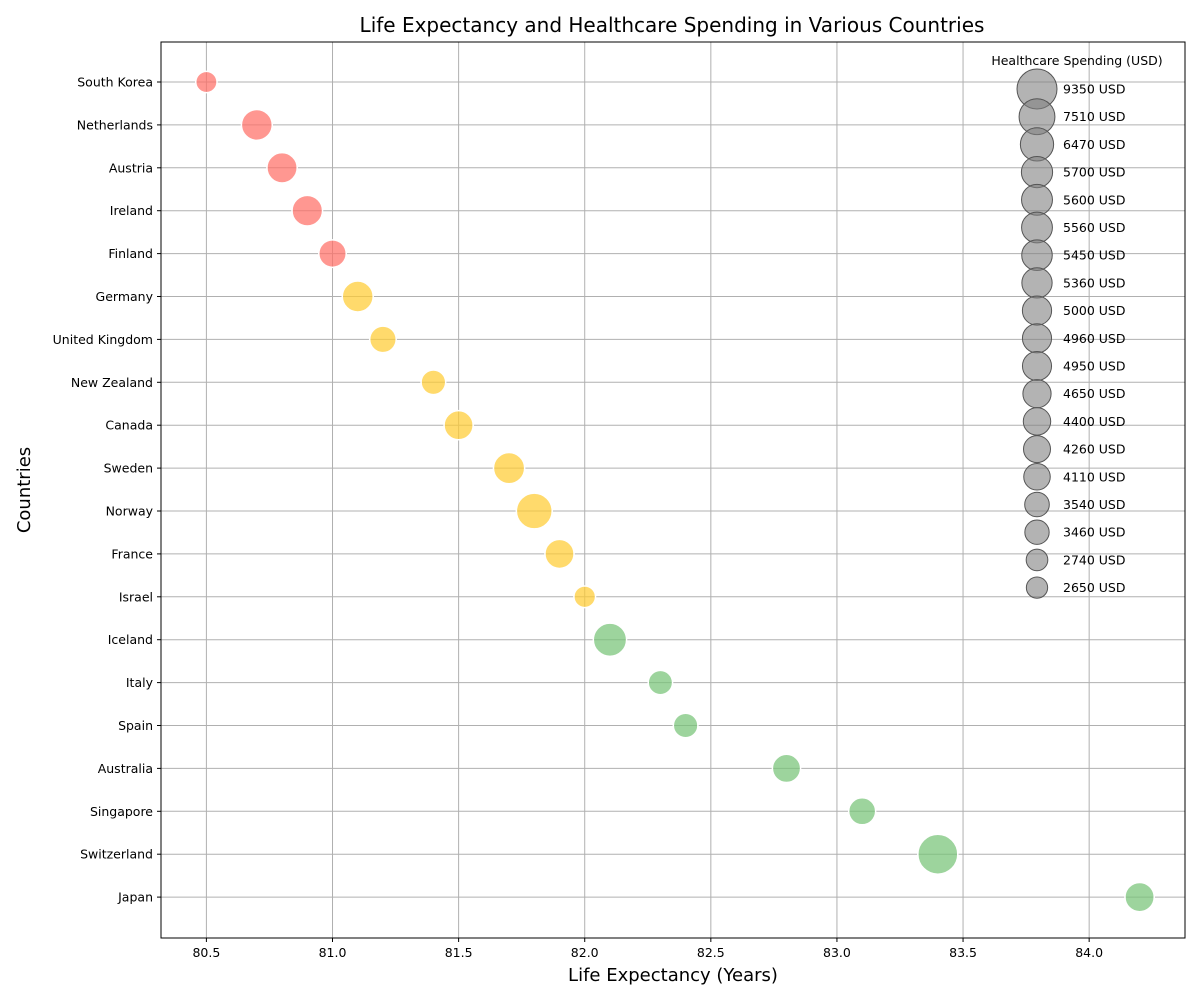 This screenshot has height=1000, width=1200. What do you see at coordinates (1076, 60) in the screenshot?
I see `legend-title: Healthcare Spending (USD)` at bounding box center [1076, 60].